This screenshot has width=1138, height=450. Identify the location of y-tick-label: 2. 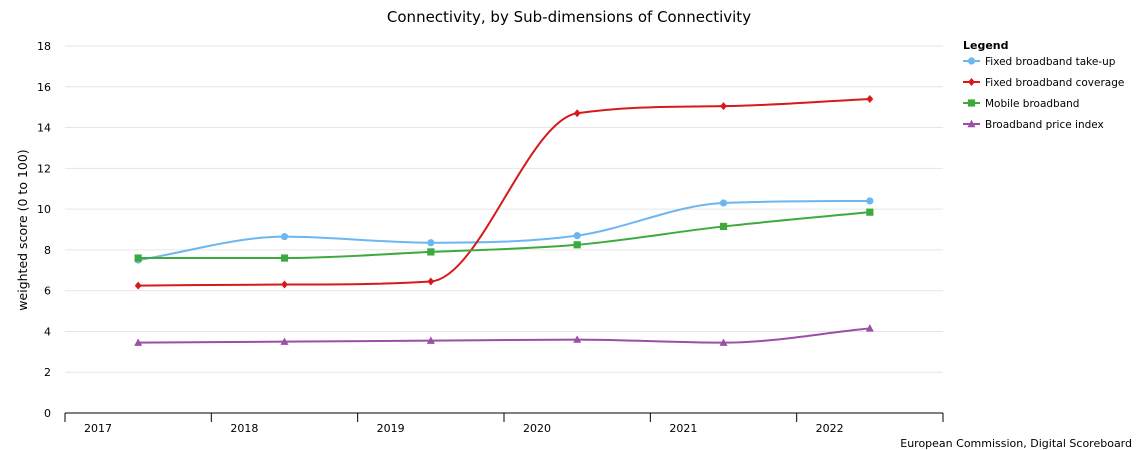
(47, 372).